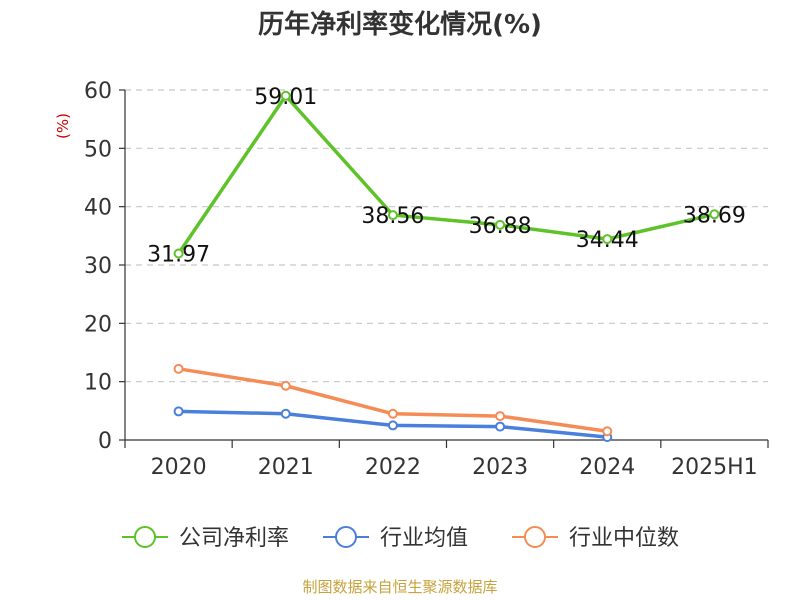 This screenshot has height=600, width=800. What do you see at coordinates (179, 467) in the screenshot?
I see `x-tick-label: 2020` at bounding box center [179, 467].